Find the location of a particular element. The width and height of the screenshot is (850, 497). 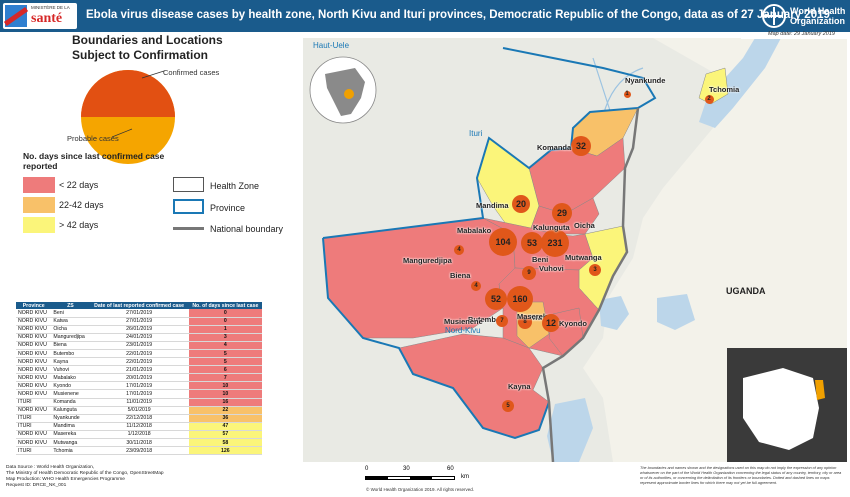

table-row: NORD KIVU Kalunguta 5/01/2019 22 is located at coordinates (139, 410).